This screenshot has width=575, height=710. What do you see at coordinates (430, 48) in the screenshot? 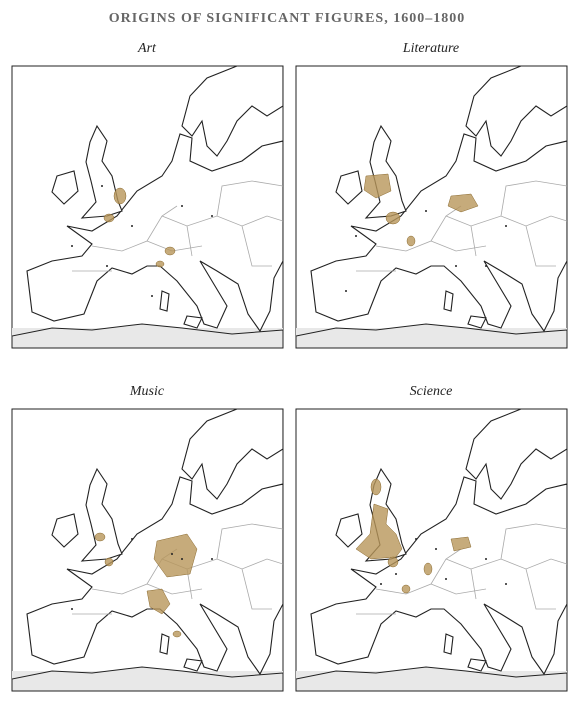
I see `panel-label: Literature` at bounding box center [430, 48].